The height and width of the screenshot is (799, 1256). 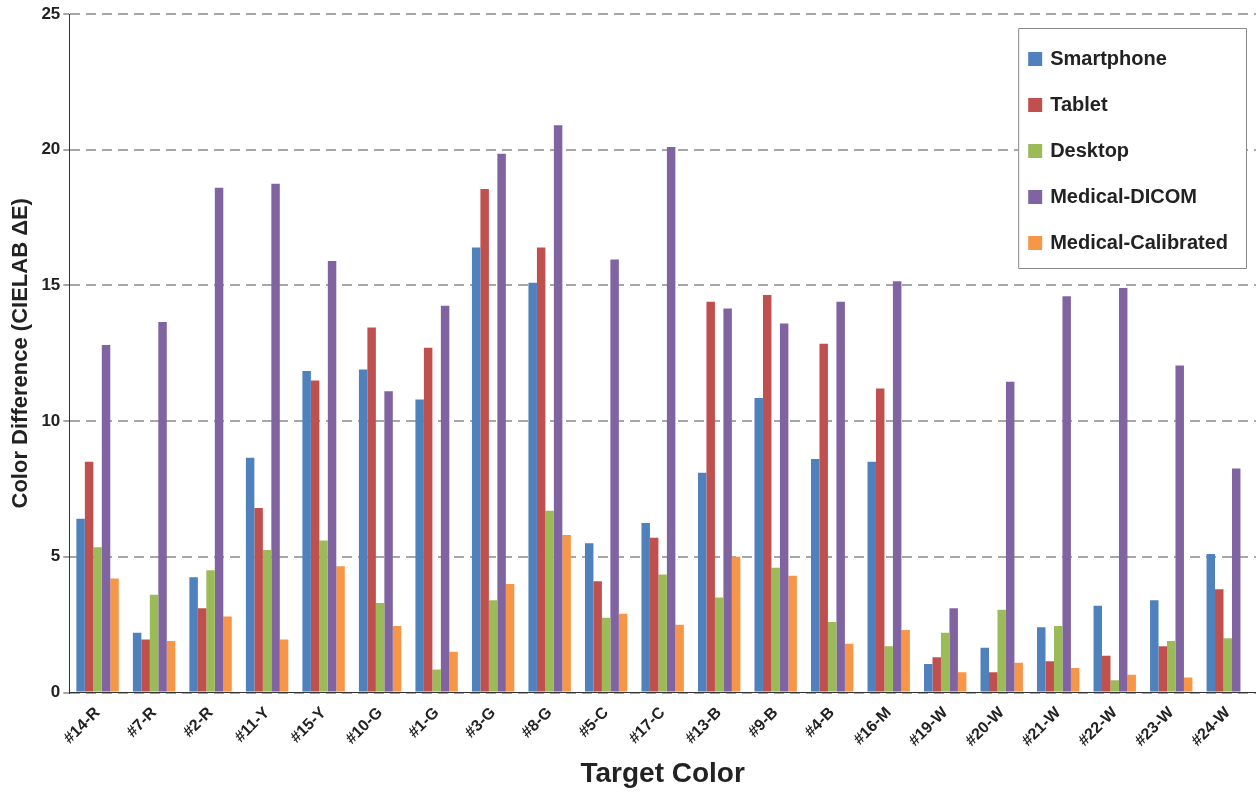 I want to click on legend-label: Desktop, so click(x=1090, y=149).